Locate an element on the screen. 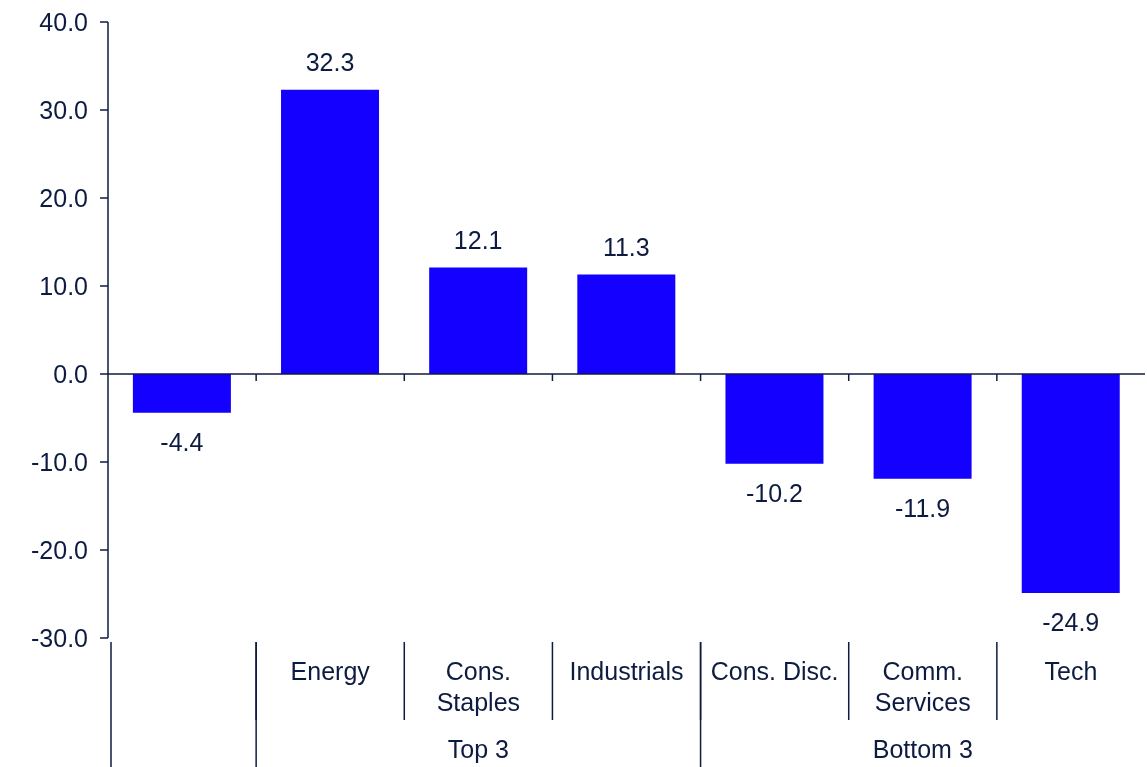 This screenshot has height=767, width=1147. y-tick-label: -10.0 is located at coordinates (59, 461).